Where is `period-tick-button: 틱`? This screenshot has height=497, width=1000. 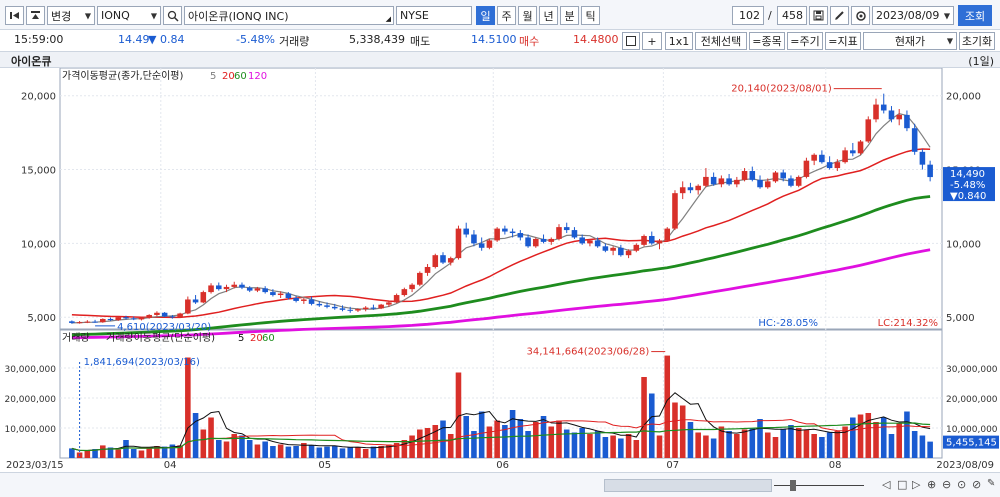 period-tick-button: 틱 is located at coordinates (590, 15).